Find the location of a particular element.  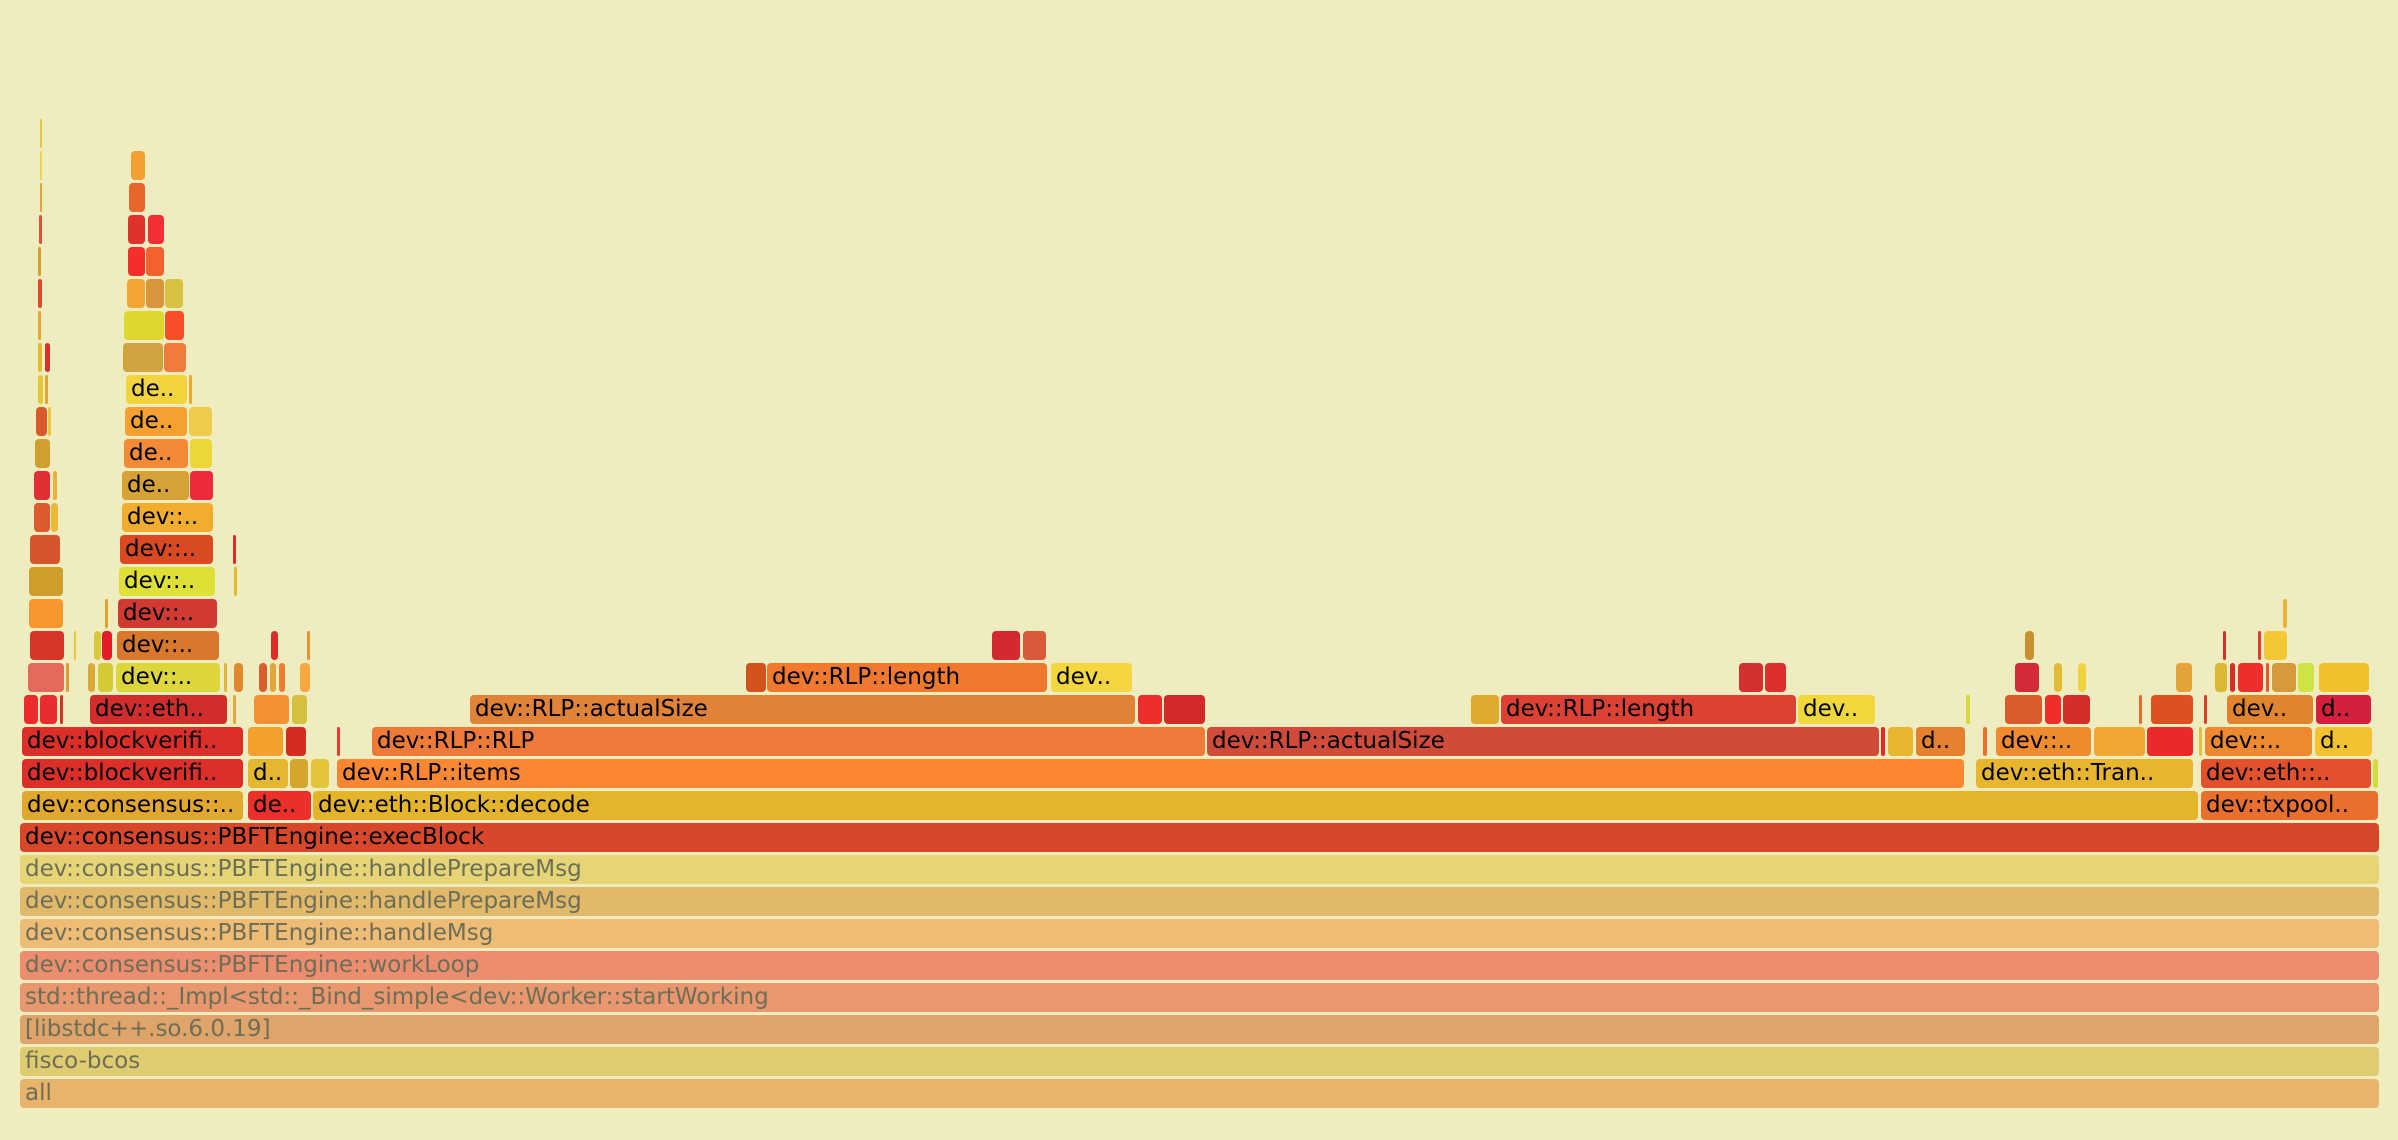

stack-frame: dev::consensus::PBFTEngine::execBlock is located at coordinates (1199, 837).